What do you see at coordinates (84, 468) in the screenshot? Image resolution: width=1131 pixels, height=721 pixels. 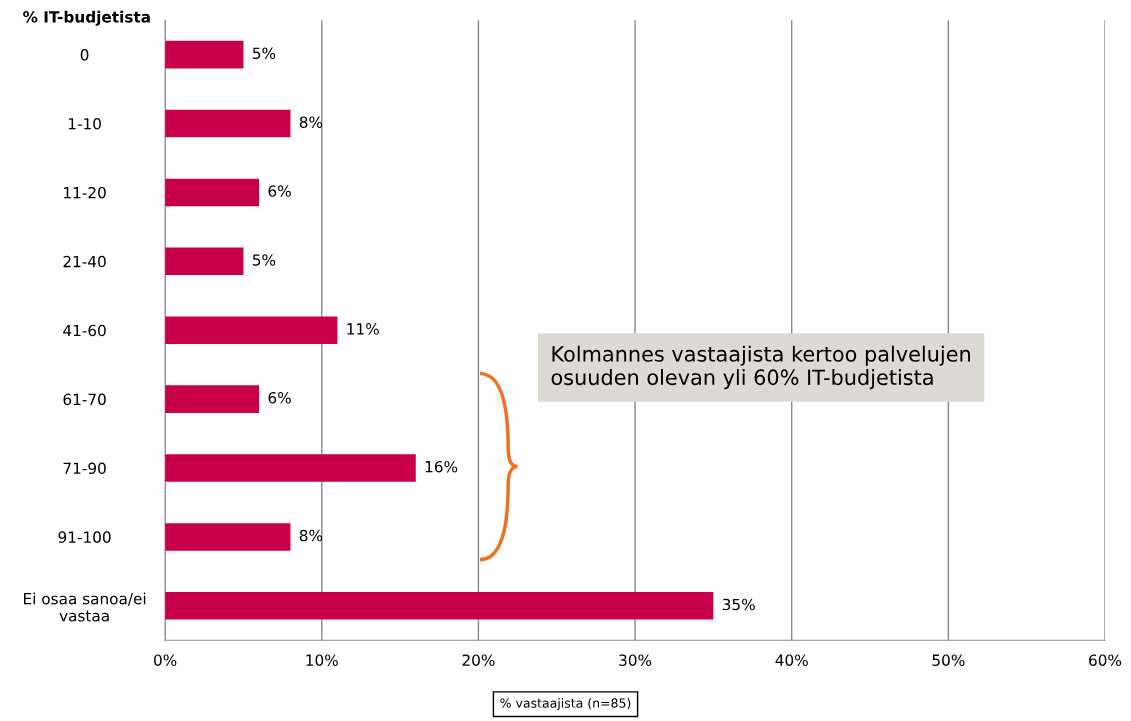 I see `y-tick-label: 71-90` at bounding box center [84, 468].